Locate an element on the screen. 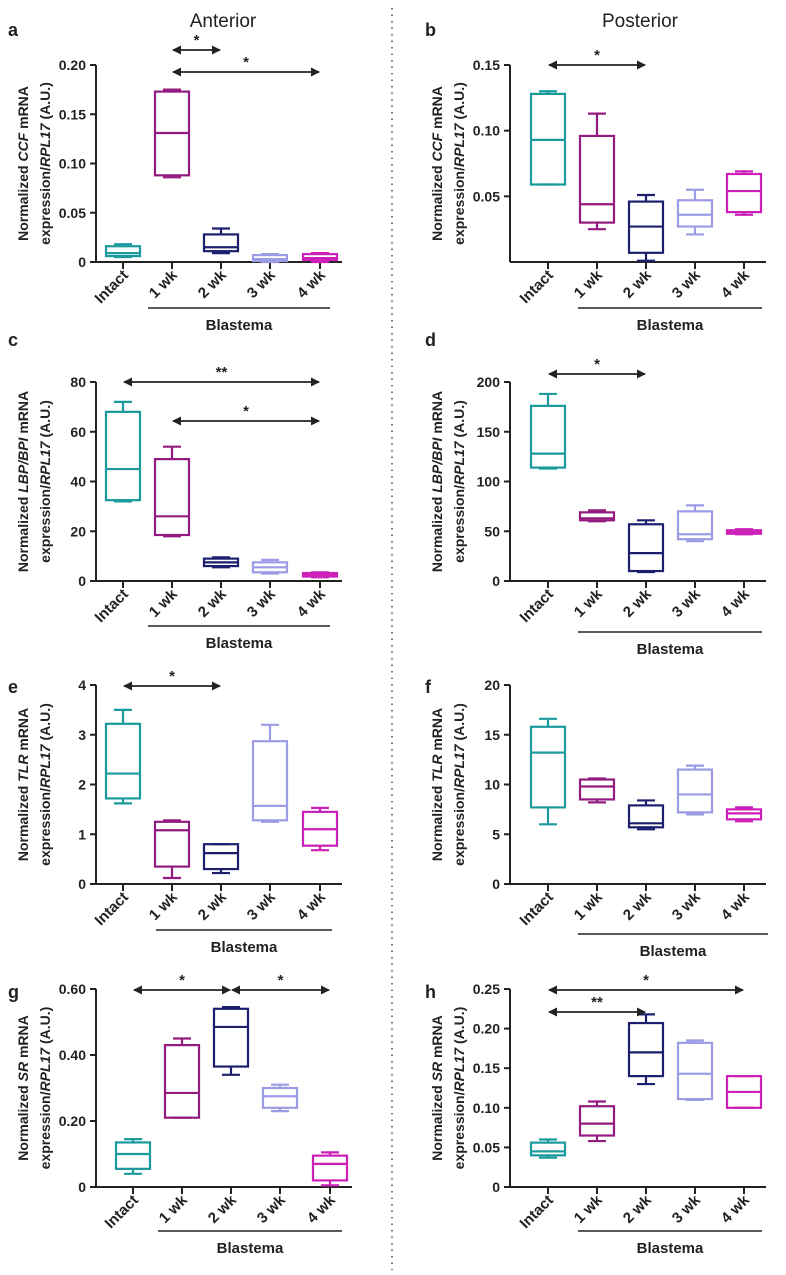  y-axis-label: Normalized LBP/BPI mRNA is located at coordinates (23, 481).